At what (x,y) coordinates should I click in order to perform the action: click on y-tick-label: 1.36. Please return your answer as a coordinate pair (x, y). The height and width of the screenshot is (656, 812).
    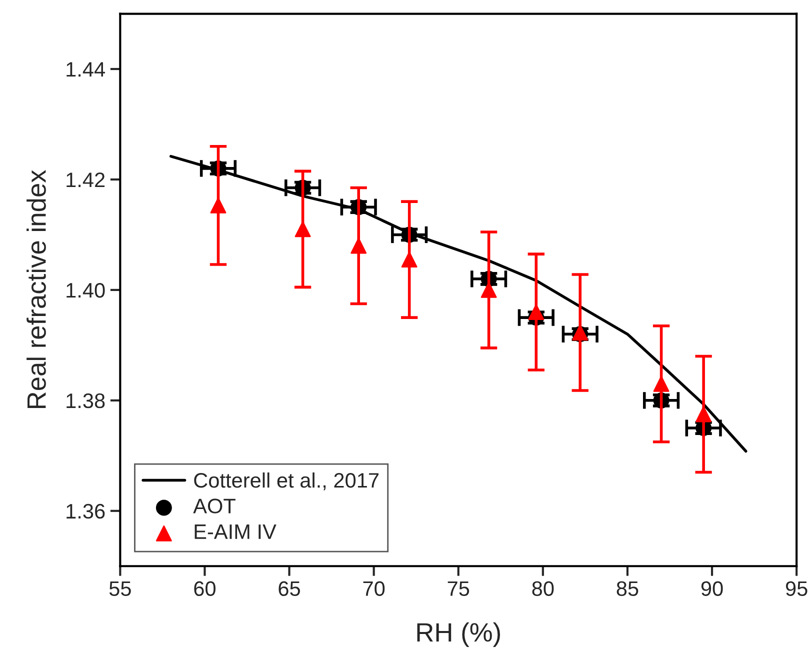
    Looking at the image, I should click on (85, 511).